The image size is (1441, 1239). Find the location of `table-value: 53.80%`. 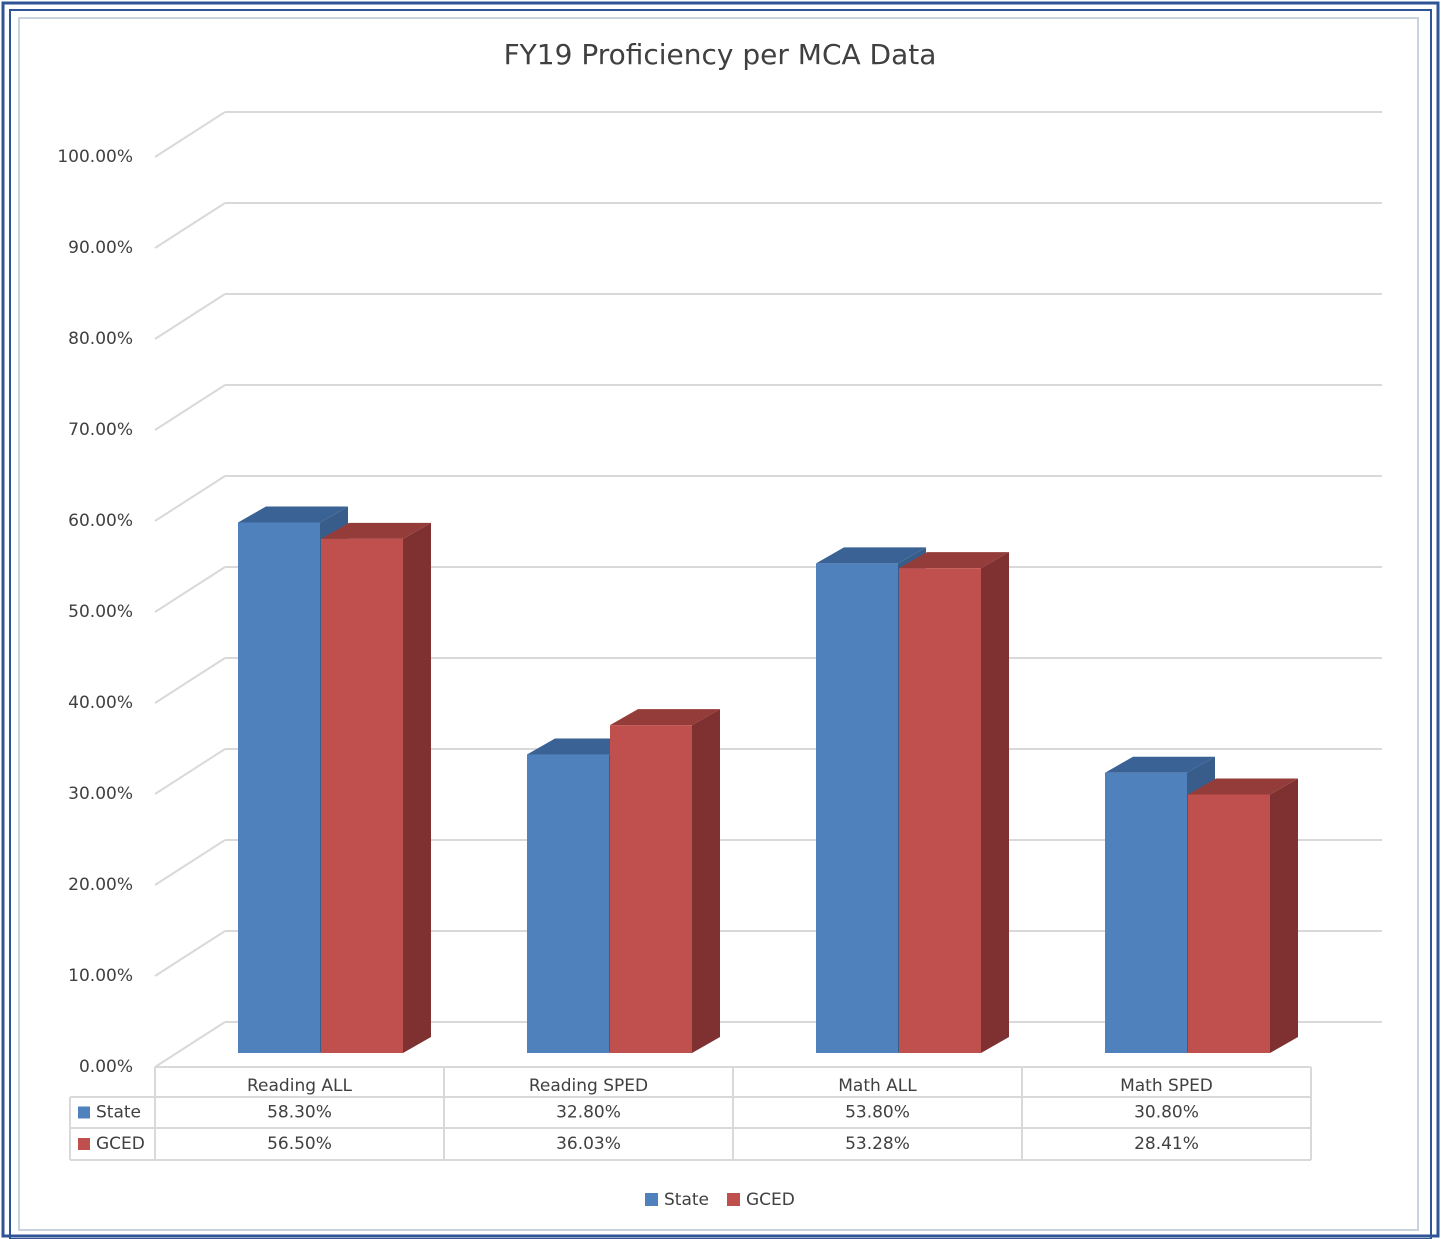

table-value: 53.80% is located at coordinates (877, 1113).